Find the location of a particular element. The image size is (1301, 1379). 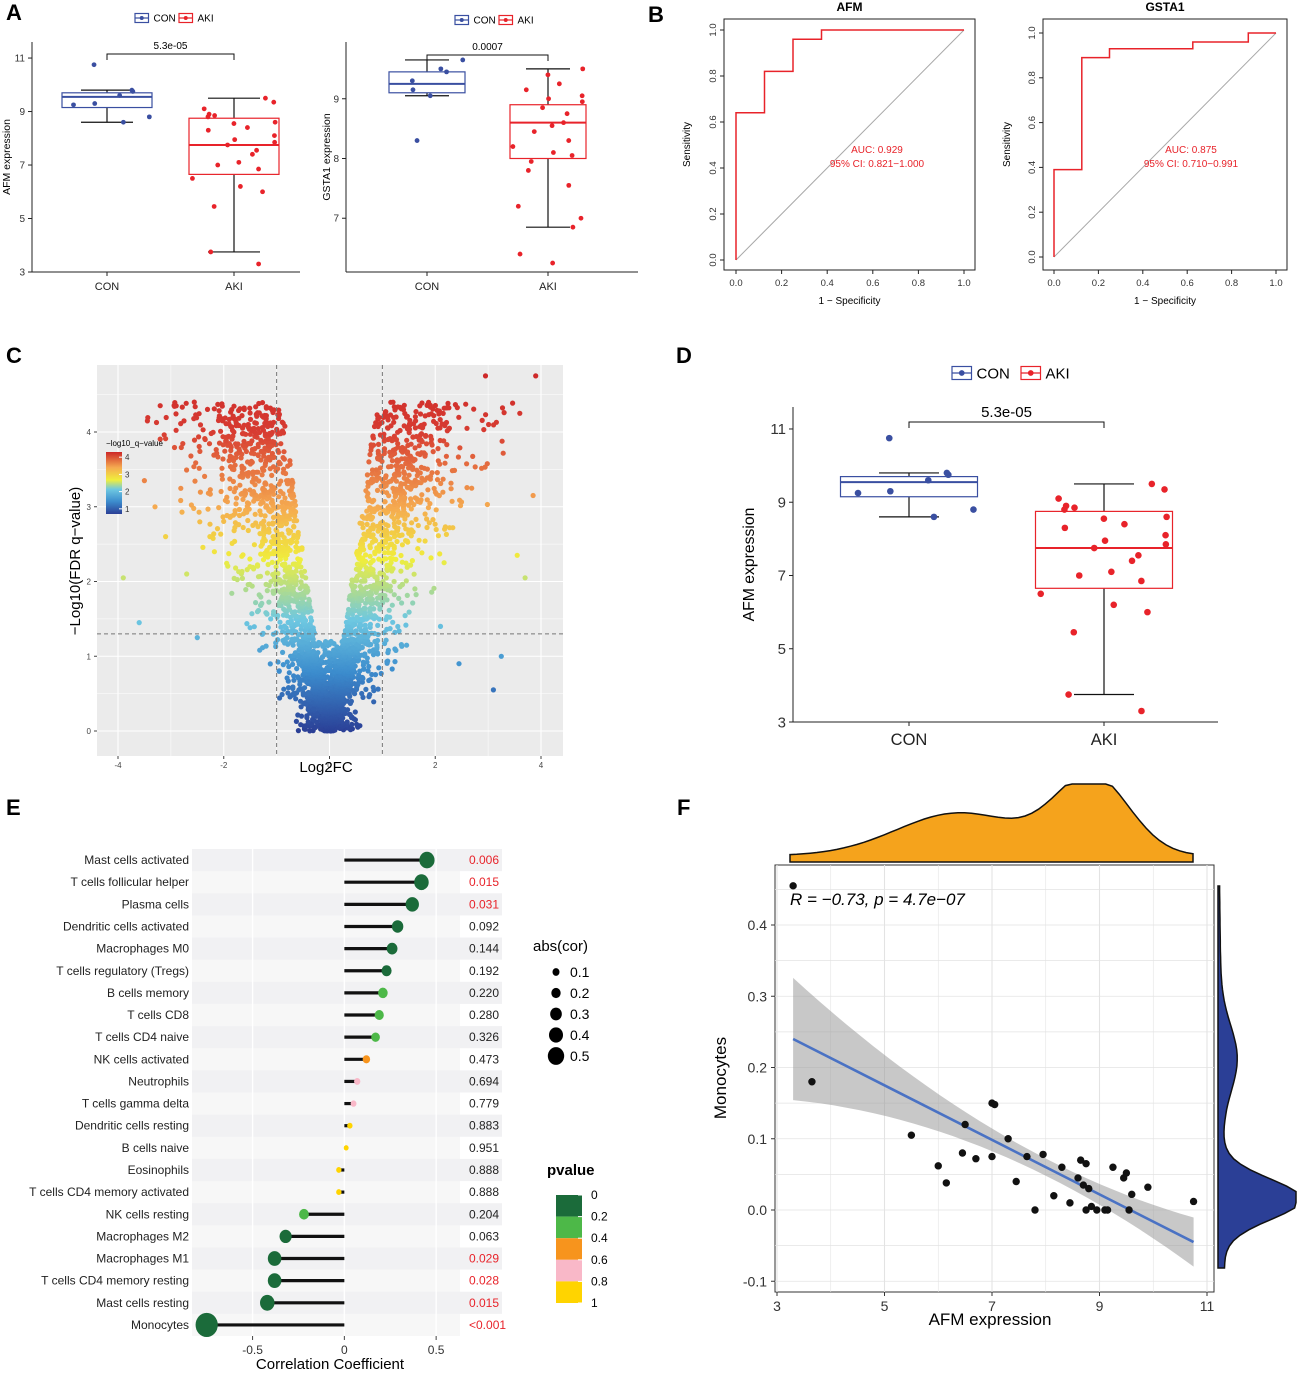

cell-type-label: Mast cells activated is located at coordinates (136, 860).